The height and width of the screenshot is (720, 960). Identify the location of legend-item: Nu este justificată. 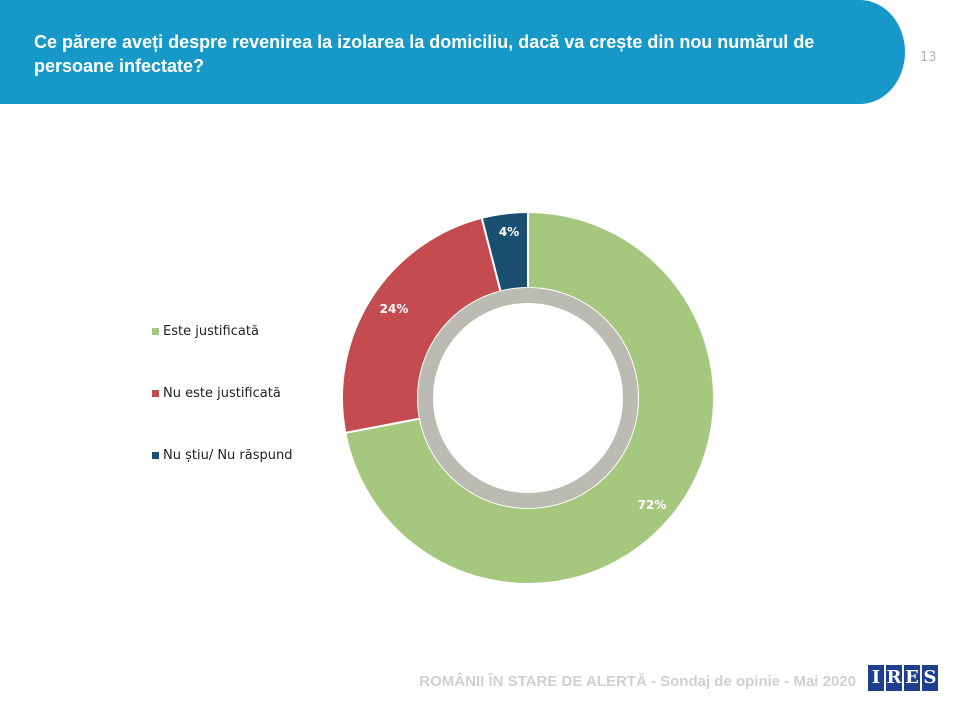
(222, 393).